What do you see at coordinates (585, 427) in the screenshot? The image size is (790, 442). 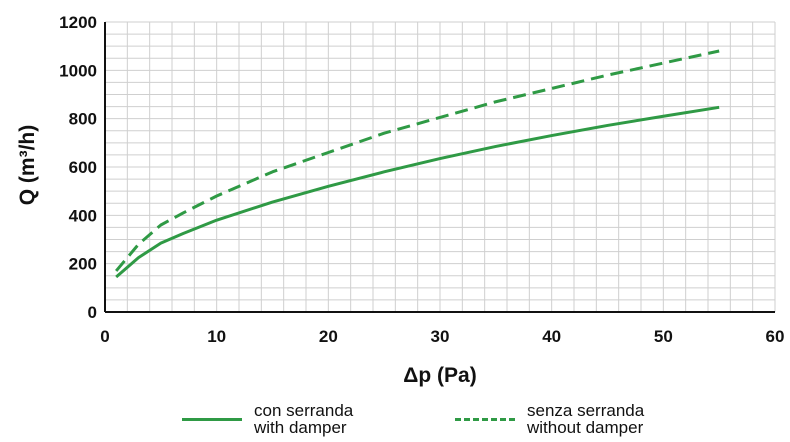 I see `legend-without-damper-line2: without damper` at bounding box center [585, 427].